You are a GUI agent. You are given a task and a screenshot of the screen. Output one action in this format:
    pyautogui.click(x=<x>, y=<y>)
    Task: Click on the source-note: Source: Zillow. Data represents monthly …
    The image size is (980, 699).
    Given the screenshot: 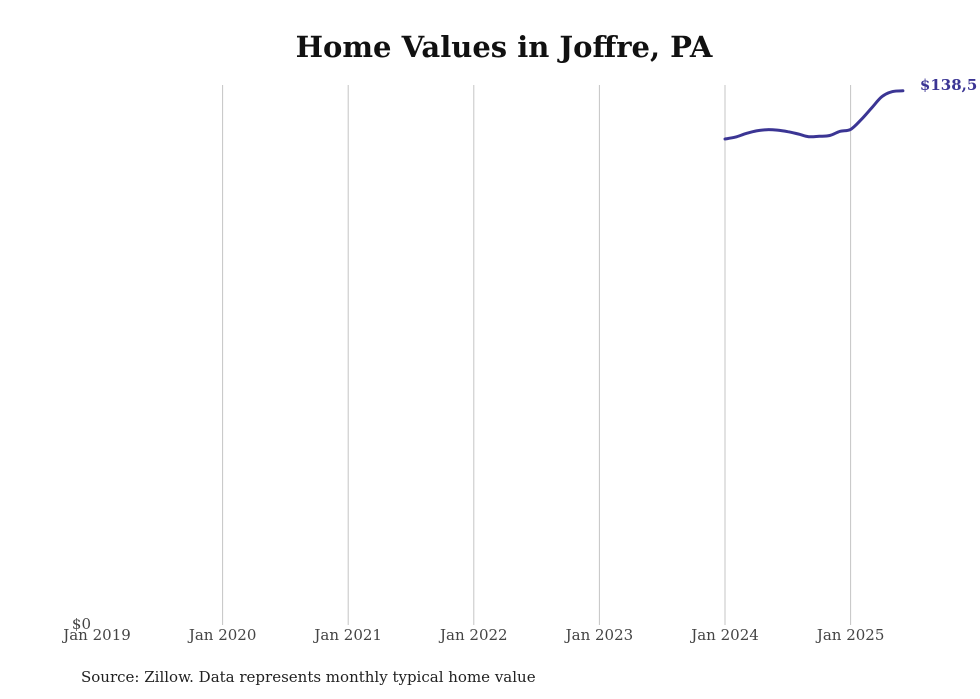 What is the action you would take?
    pyautogui.click(x=308, y=677)
    